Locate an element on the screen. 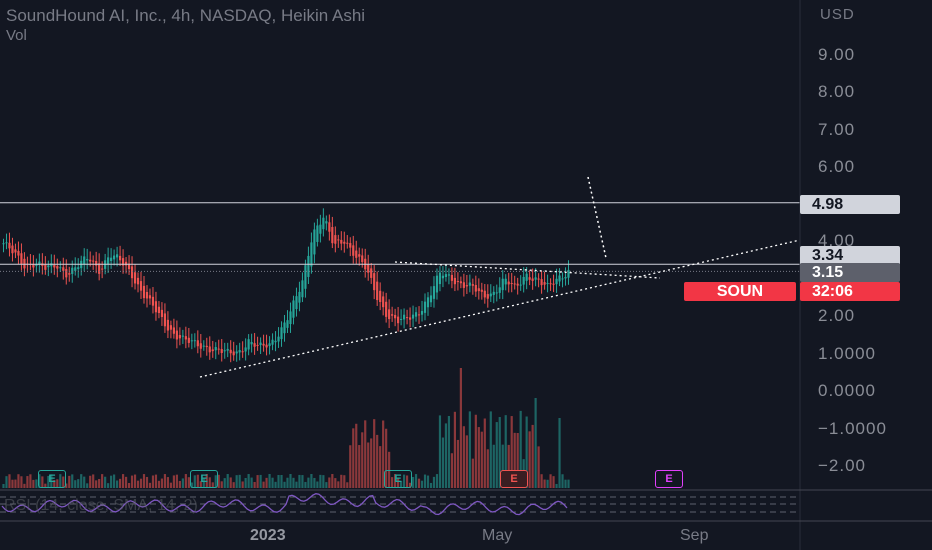 The image size is (932, 550). currency-label: USD is located at coordinates (837, 14).